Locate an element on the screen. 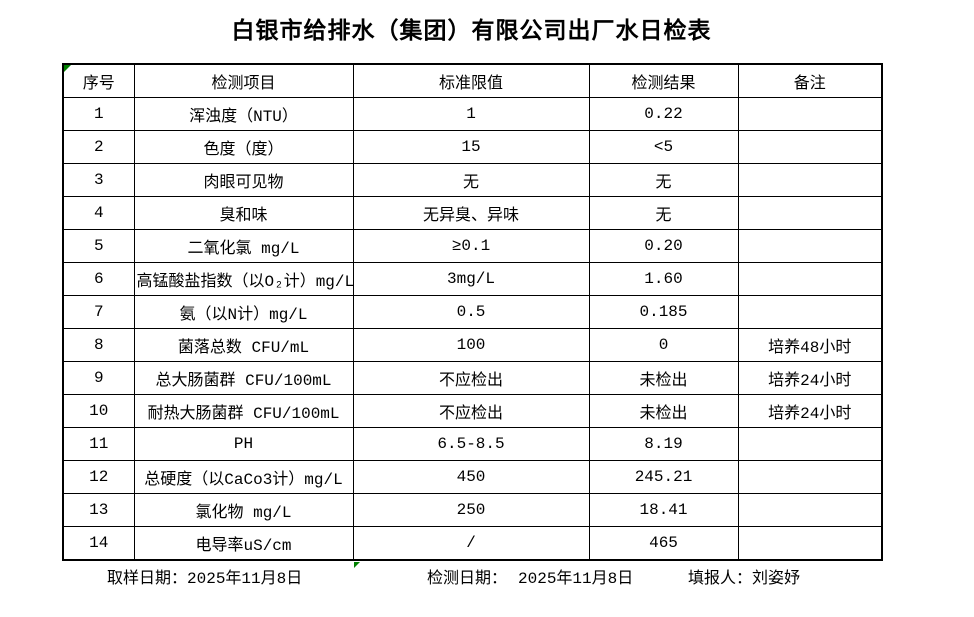 This screenshot has width=974, height=617. cell-limit: ≥0.1 is located at coordinates (471, 245).